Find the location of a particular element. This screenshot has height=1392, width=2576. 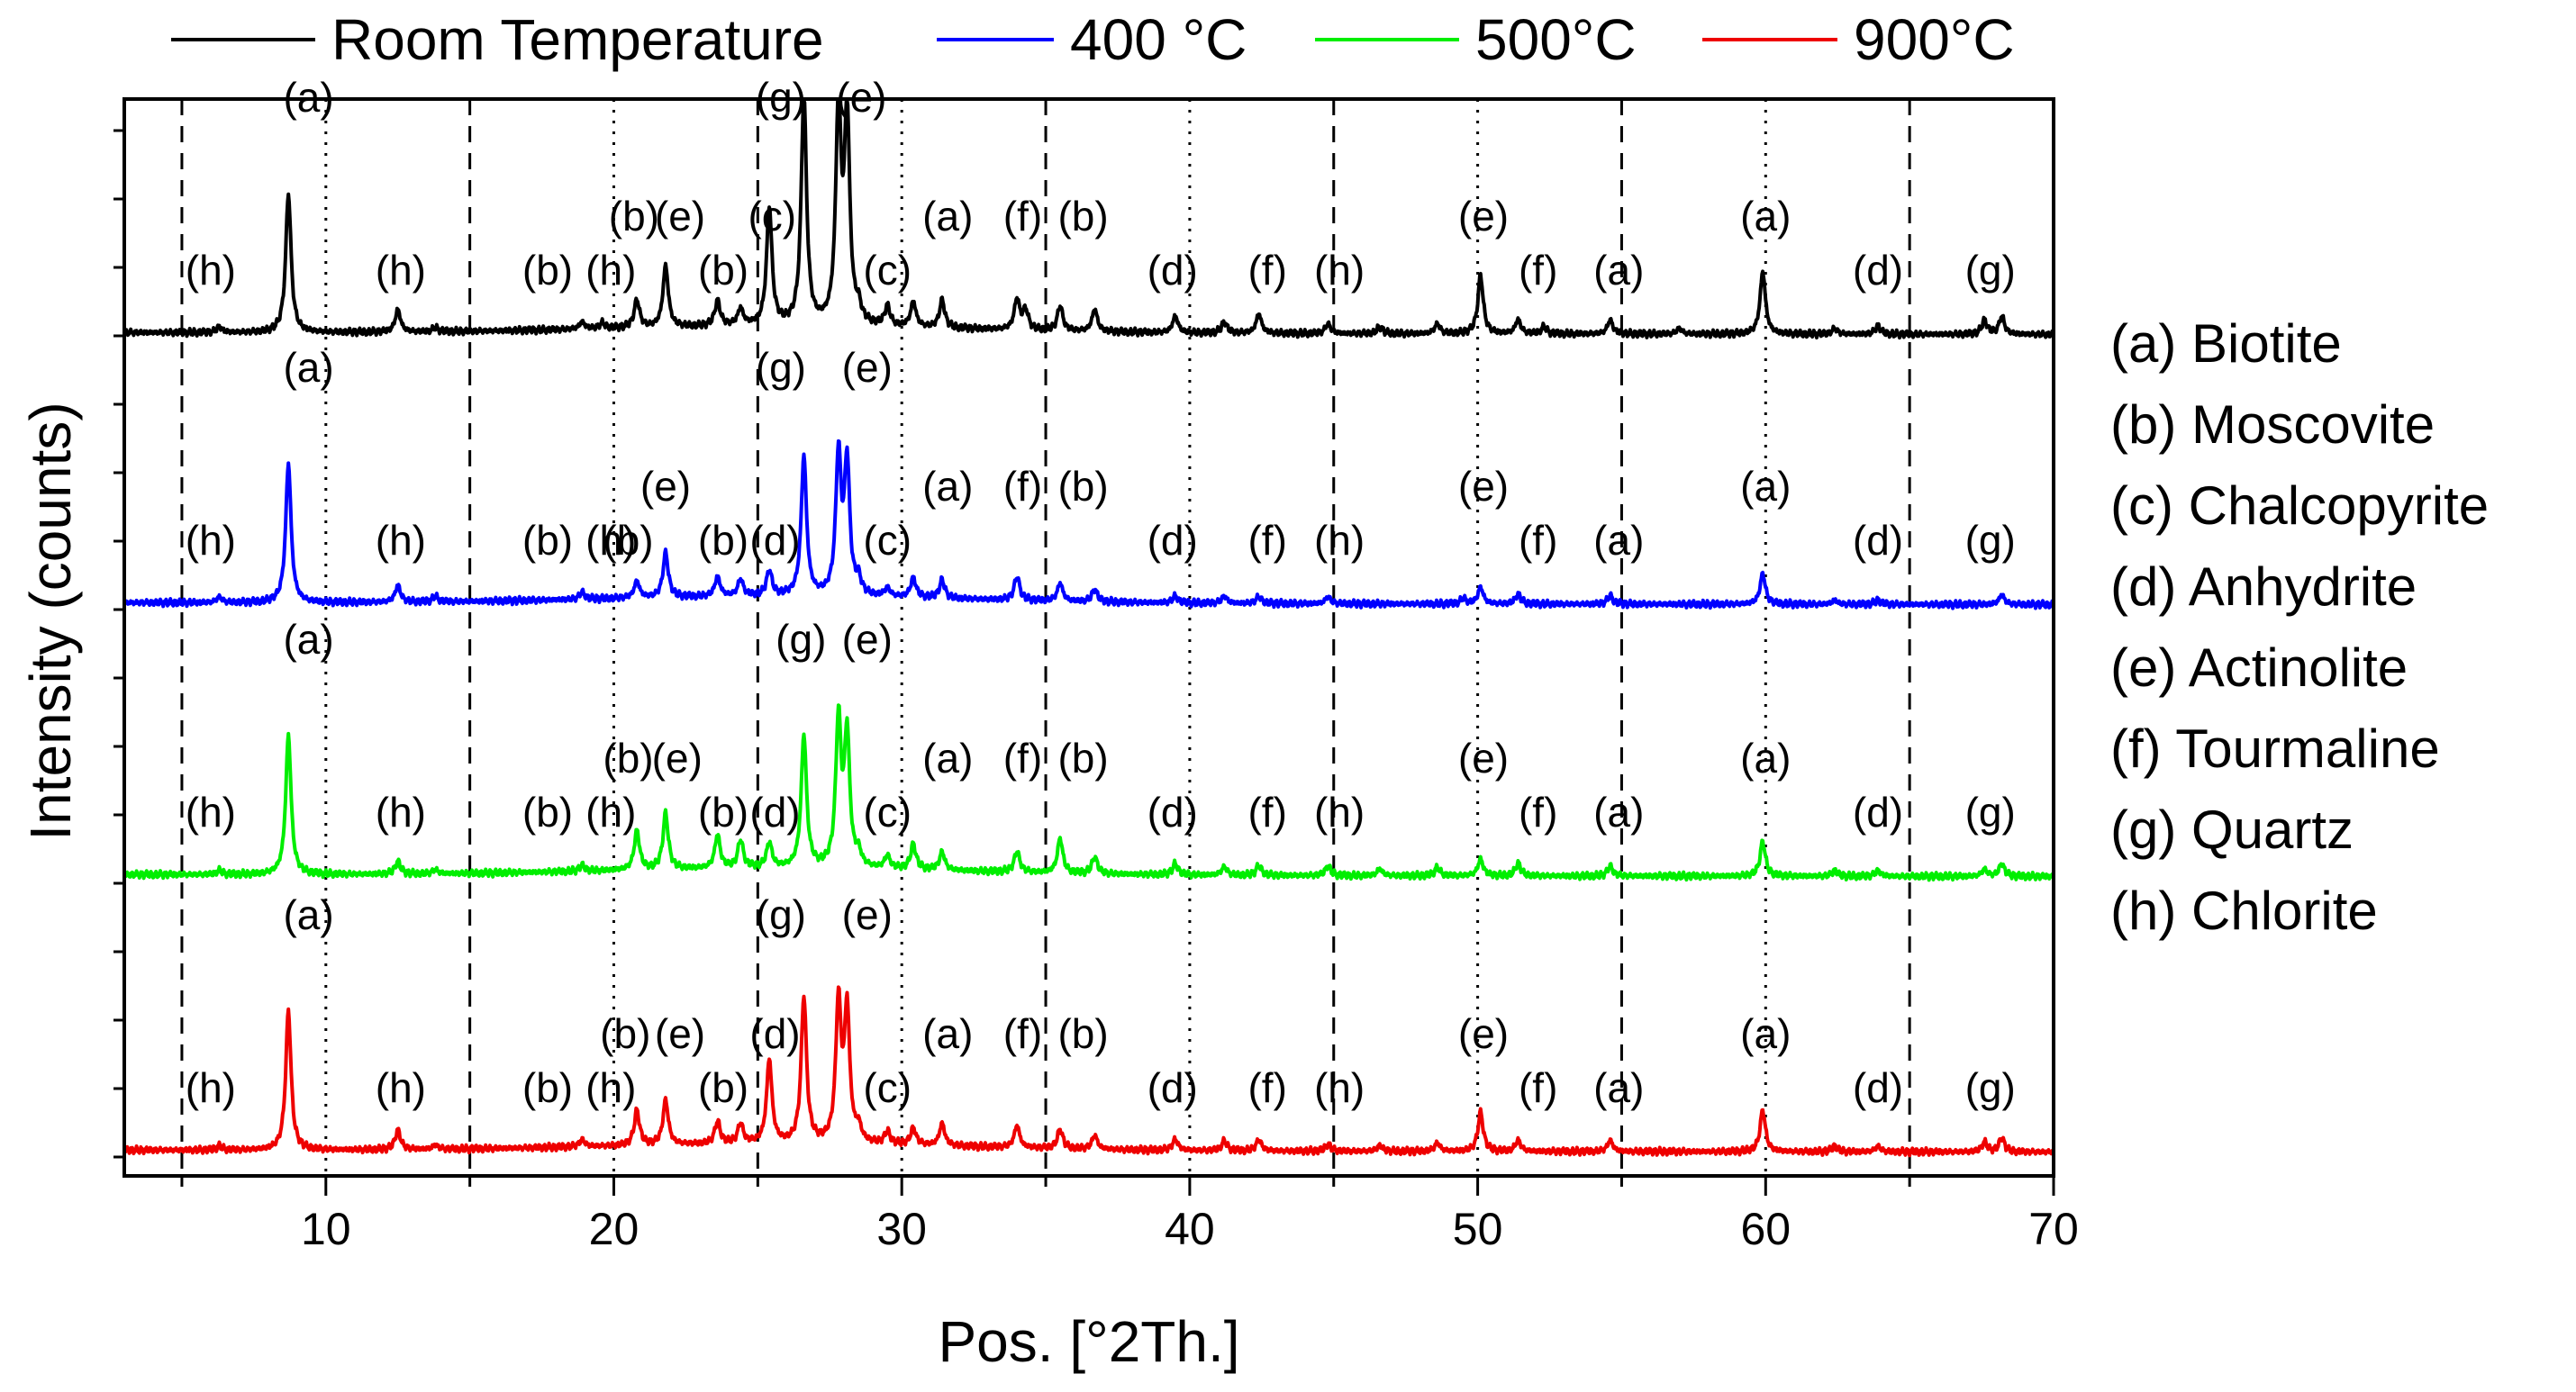

x-tick-label: 70 is located at coordinates (2053, 1229).